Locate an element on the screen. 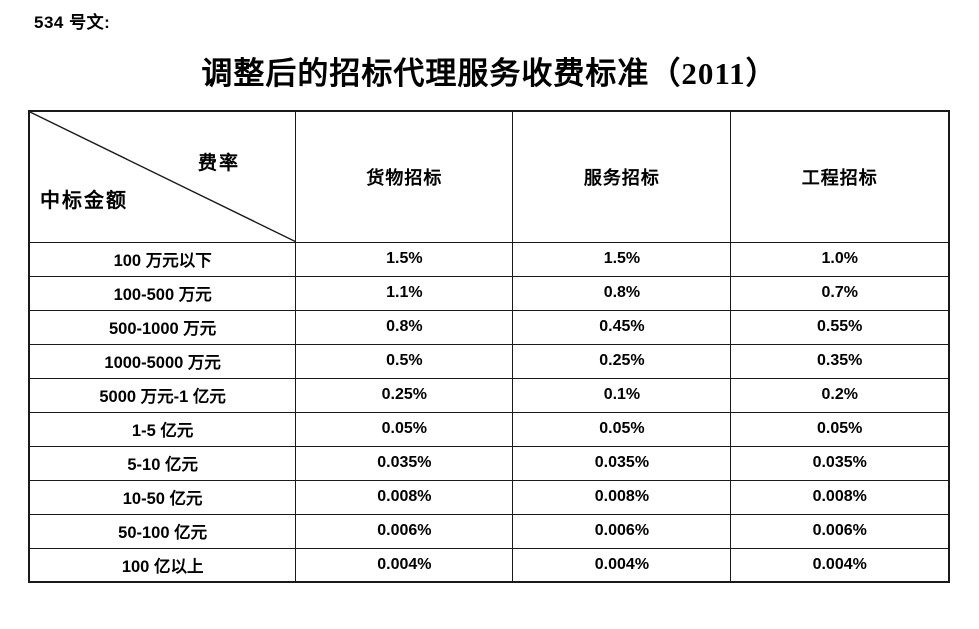  table-row: 5000 万元-1 亿元 0.25% 0.1% 0.2% is located at coordinates (489, 395).